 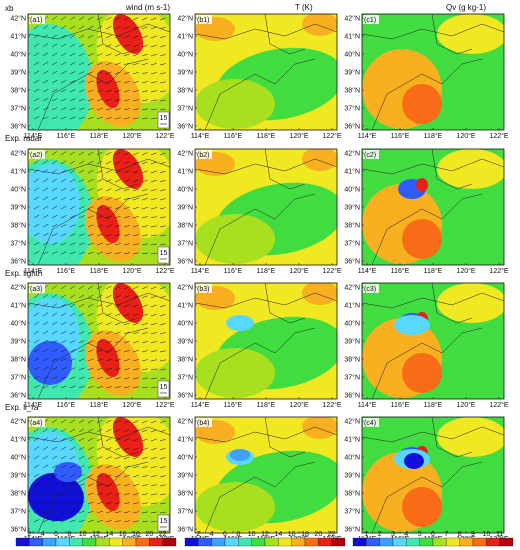 What do you see at coordinates (499, 534) in the screenshot?
I see `colorbar-tick-label: 11` at bounding box center [499, 534].